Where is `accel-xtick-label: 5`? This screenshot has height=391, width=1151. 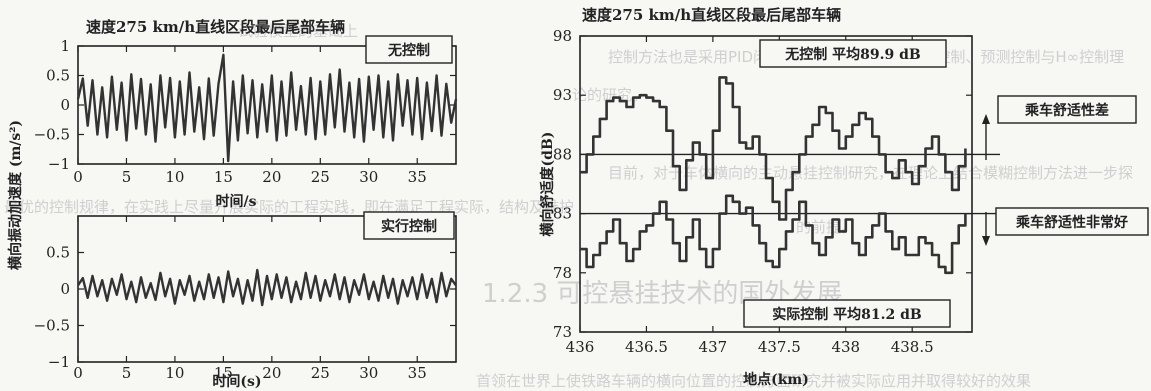 accel-xtick-label: 5 is located at coordinates (127, 177).